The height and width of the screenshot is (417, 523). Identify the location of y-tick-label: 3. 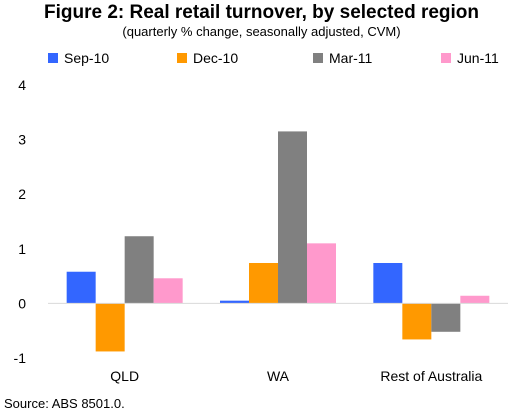
(22, 140).